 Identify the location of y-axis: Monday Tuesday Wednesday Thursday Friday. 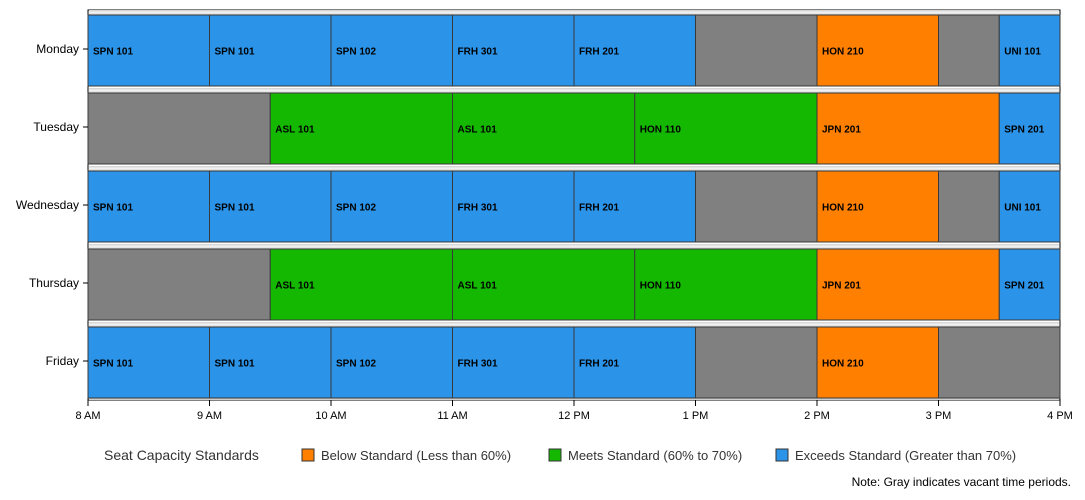
(52, 205).